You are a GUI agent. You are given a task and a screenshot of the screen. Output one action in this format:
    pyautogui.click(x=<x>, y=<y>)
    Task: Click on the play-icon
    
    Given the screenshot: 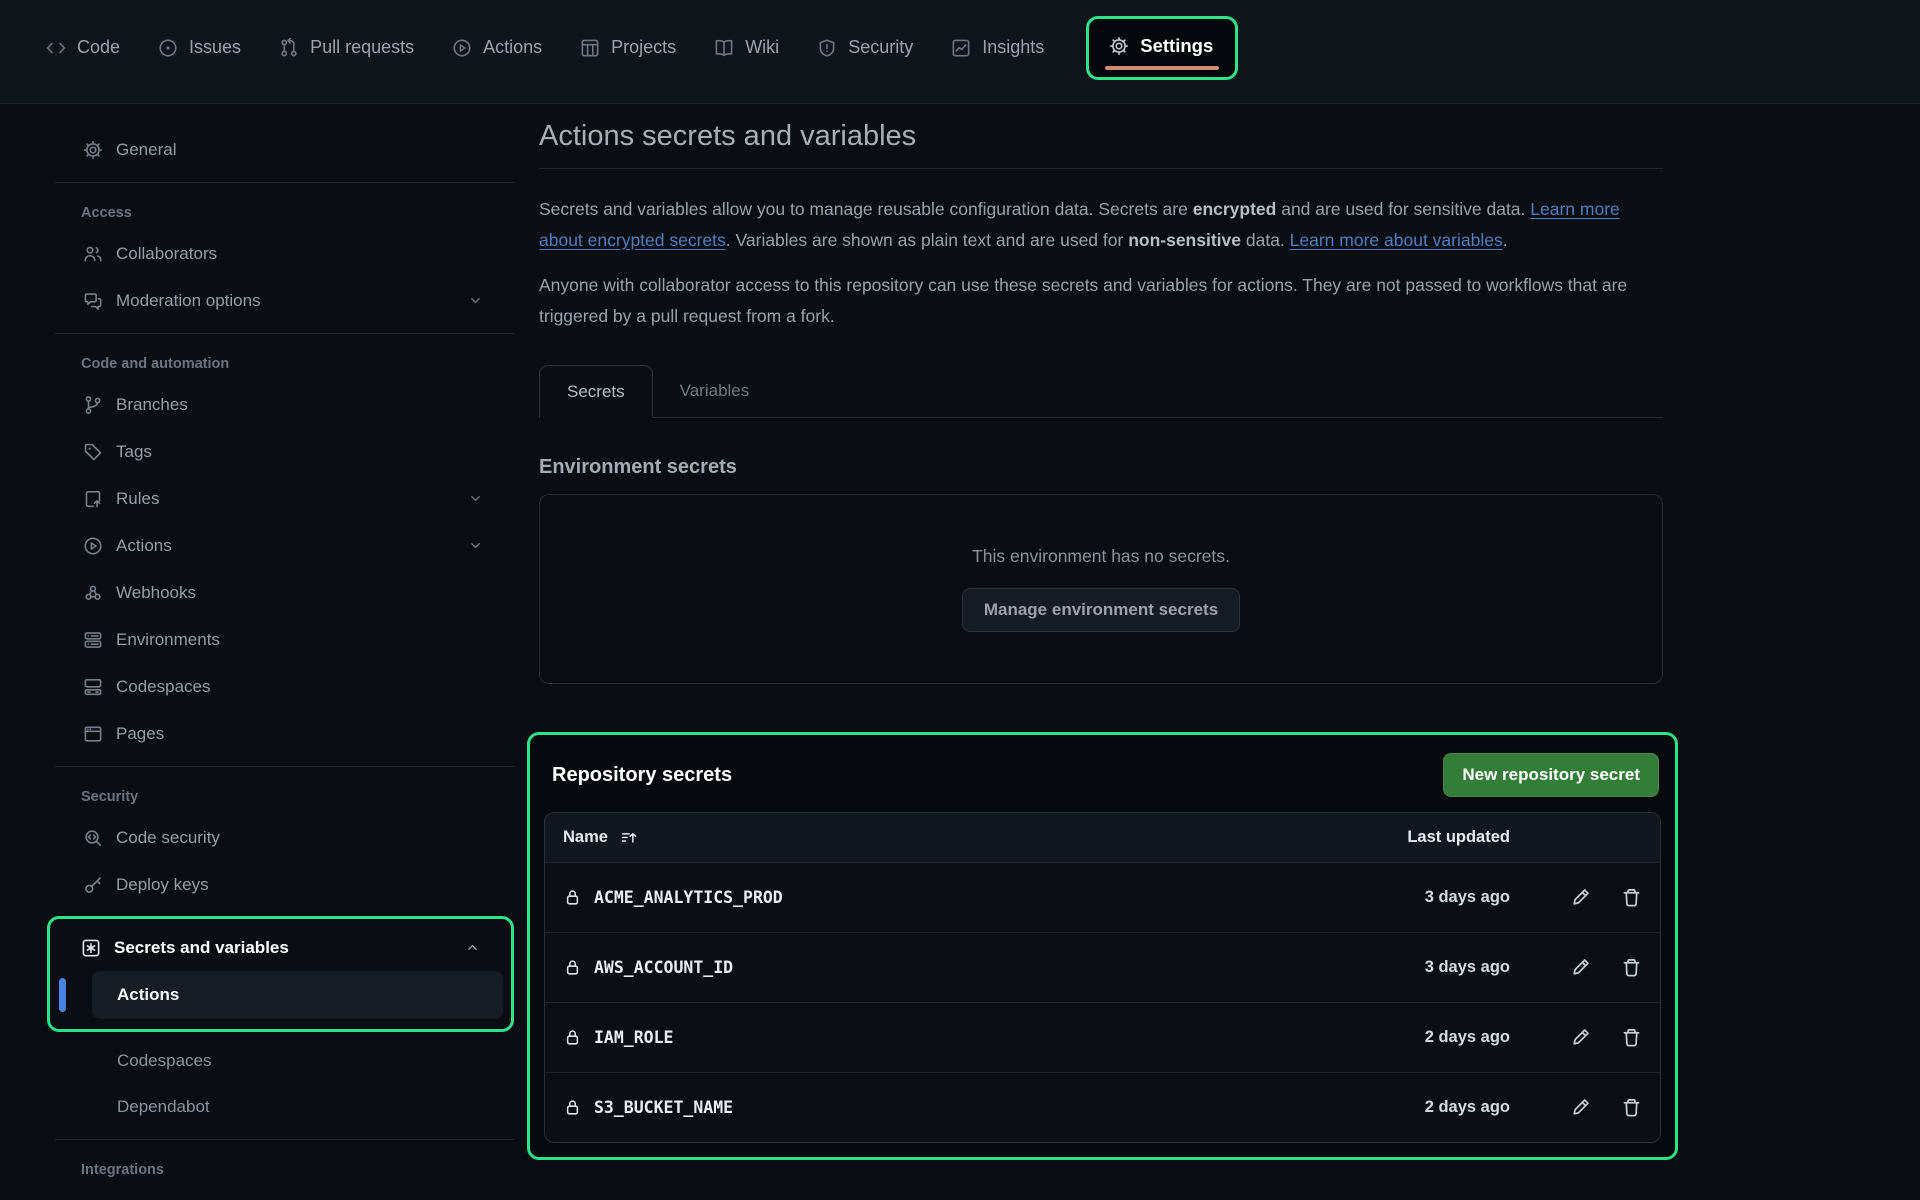 What is the action you would take?
    pyautogui.click(x=93, y=546)
    